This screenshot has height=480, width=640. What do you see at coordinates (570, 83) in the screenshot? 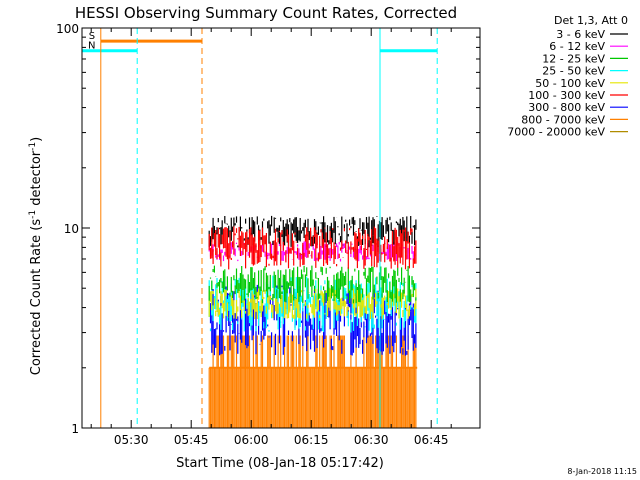
I see `legend-label: 50 - 100 keV` at bounding box center [570, 83].